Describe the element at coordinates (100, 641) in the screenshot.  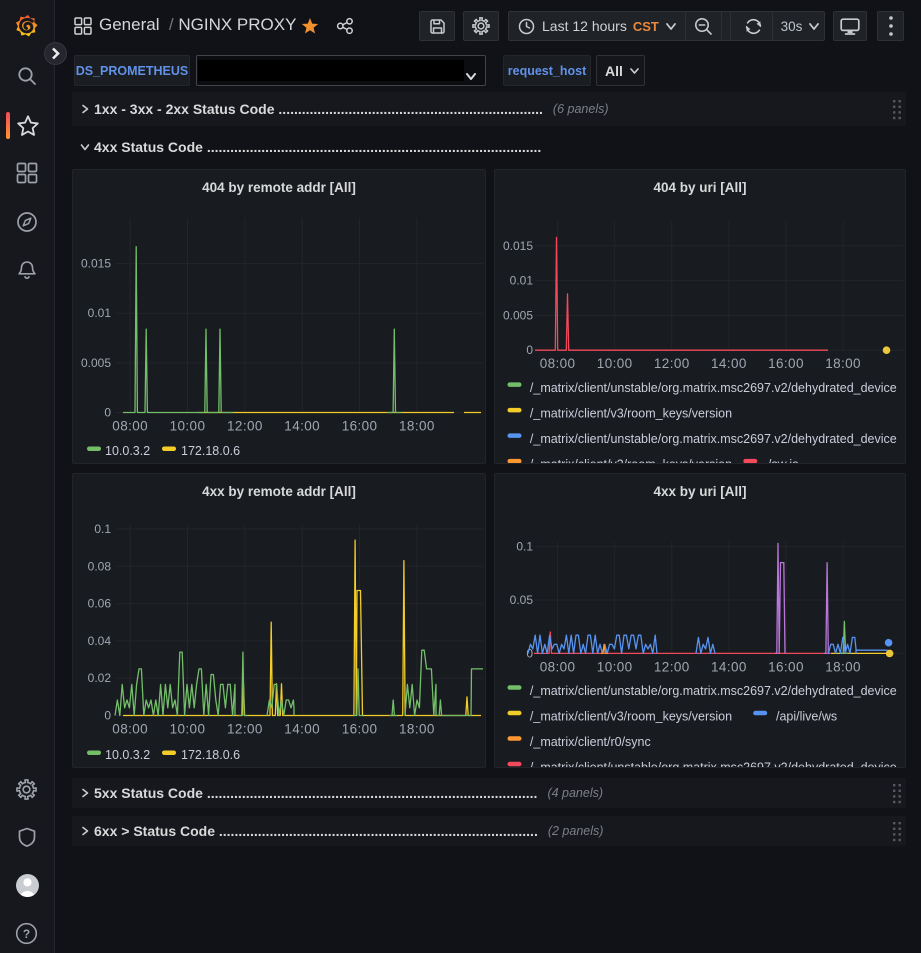
I see `svg-text: 0.04` at that location.